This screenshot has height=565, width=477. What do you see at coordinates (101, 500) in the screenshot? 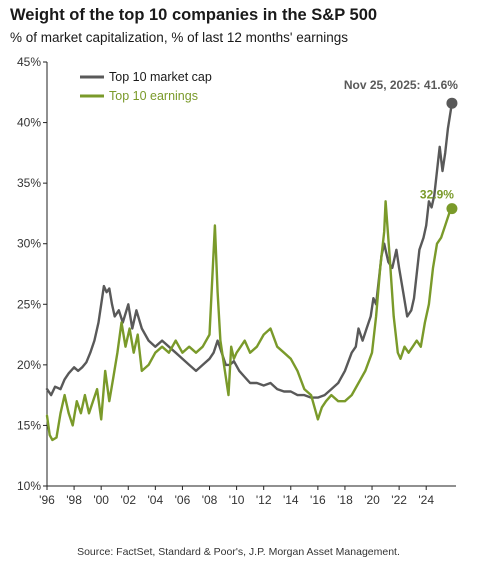
I see `x-tick-label: '00` at bounding box center [101, 500].